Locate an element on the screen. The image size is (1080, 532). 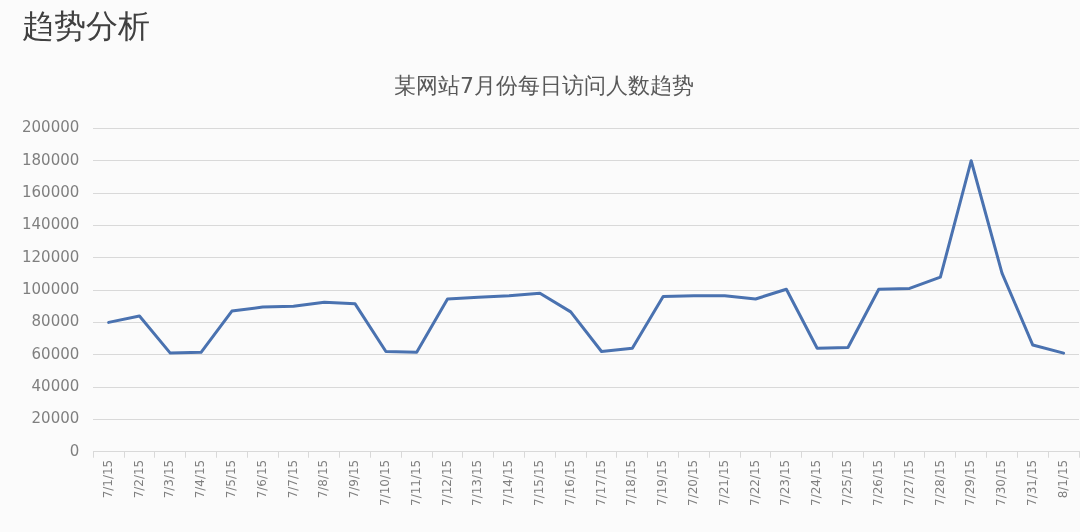
x-tick-label: 7/6/15 is located at coordinates (261, 479).